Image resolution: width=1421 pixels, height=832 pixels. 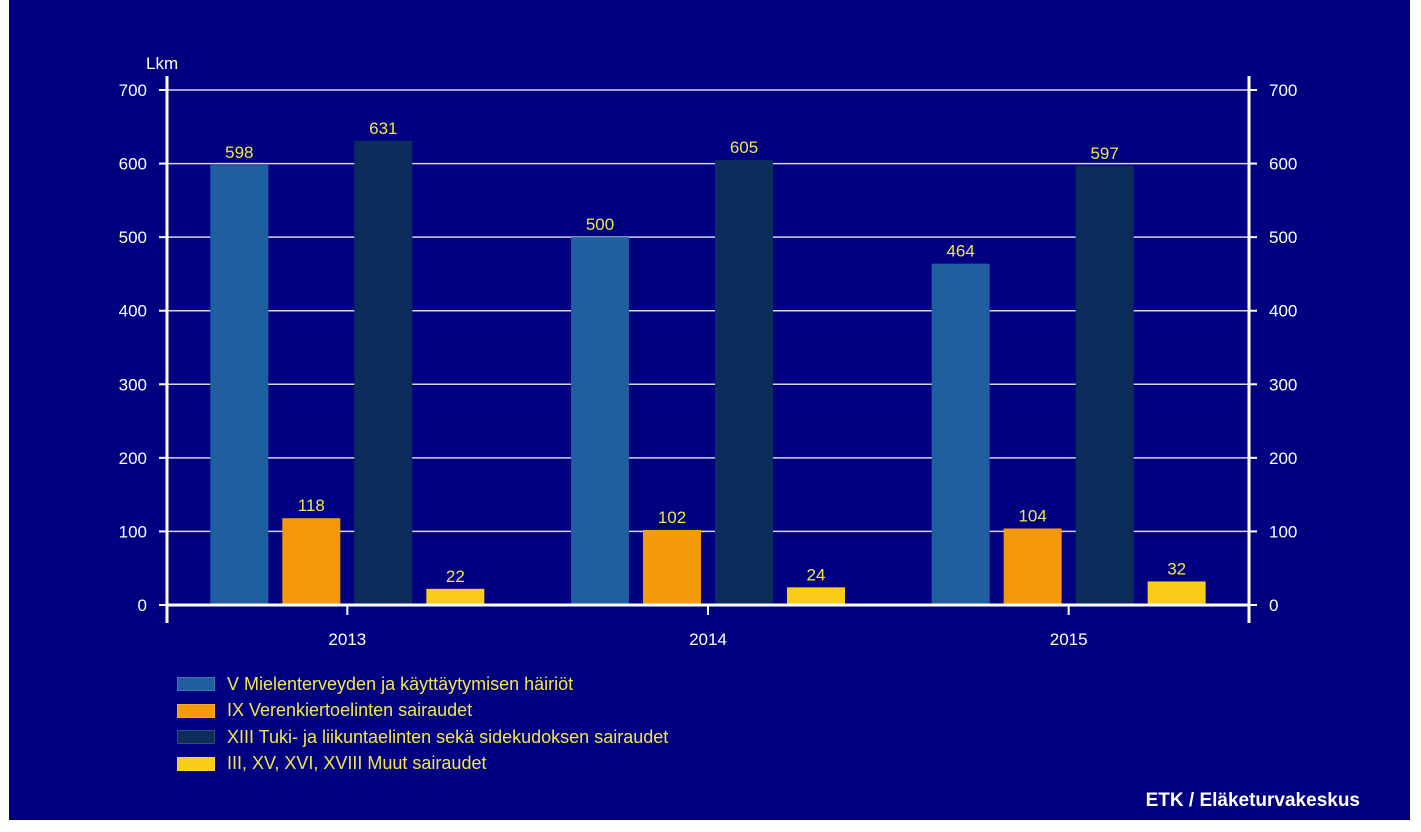 I want to click on y-tick-label: 700, so click(x=133, y=90).